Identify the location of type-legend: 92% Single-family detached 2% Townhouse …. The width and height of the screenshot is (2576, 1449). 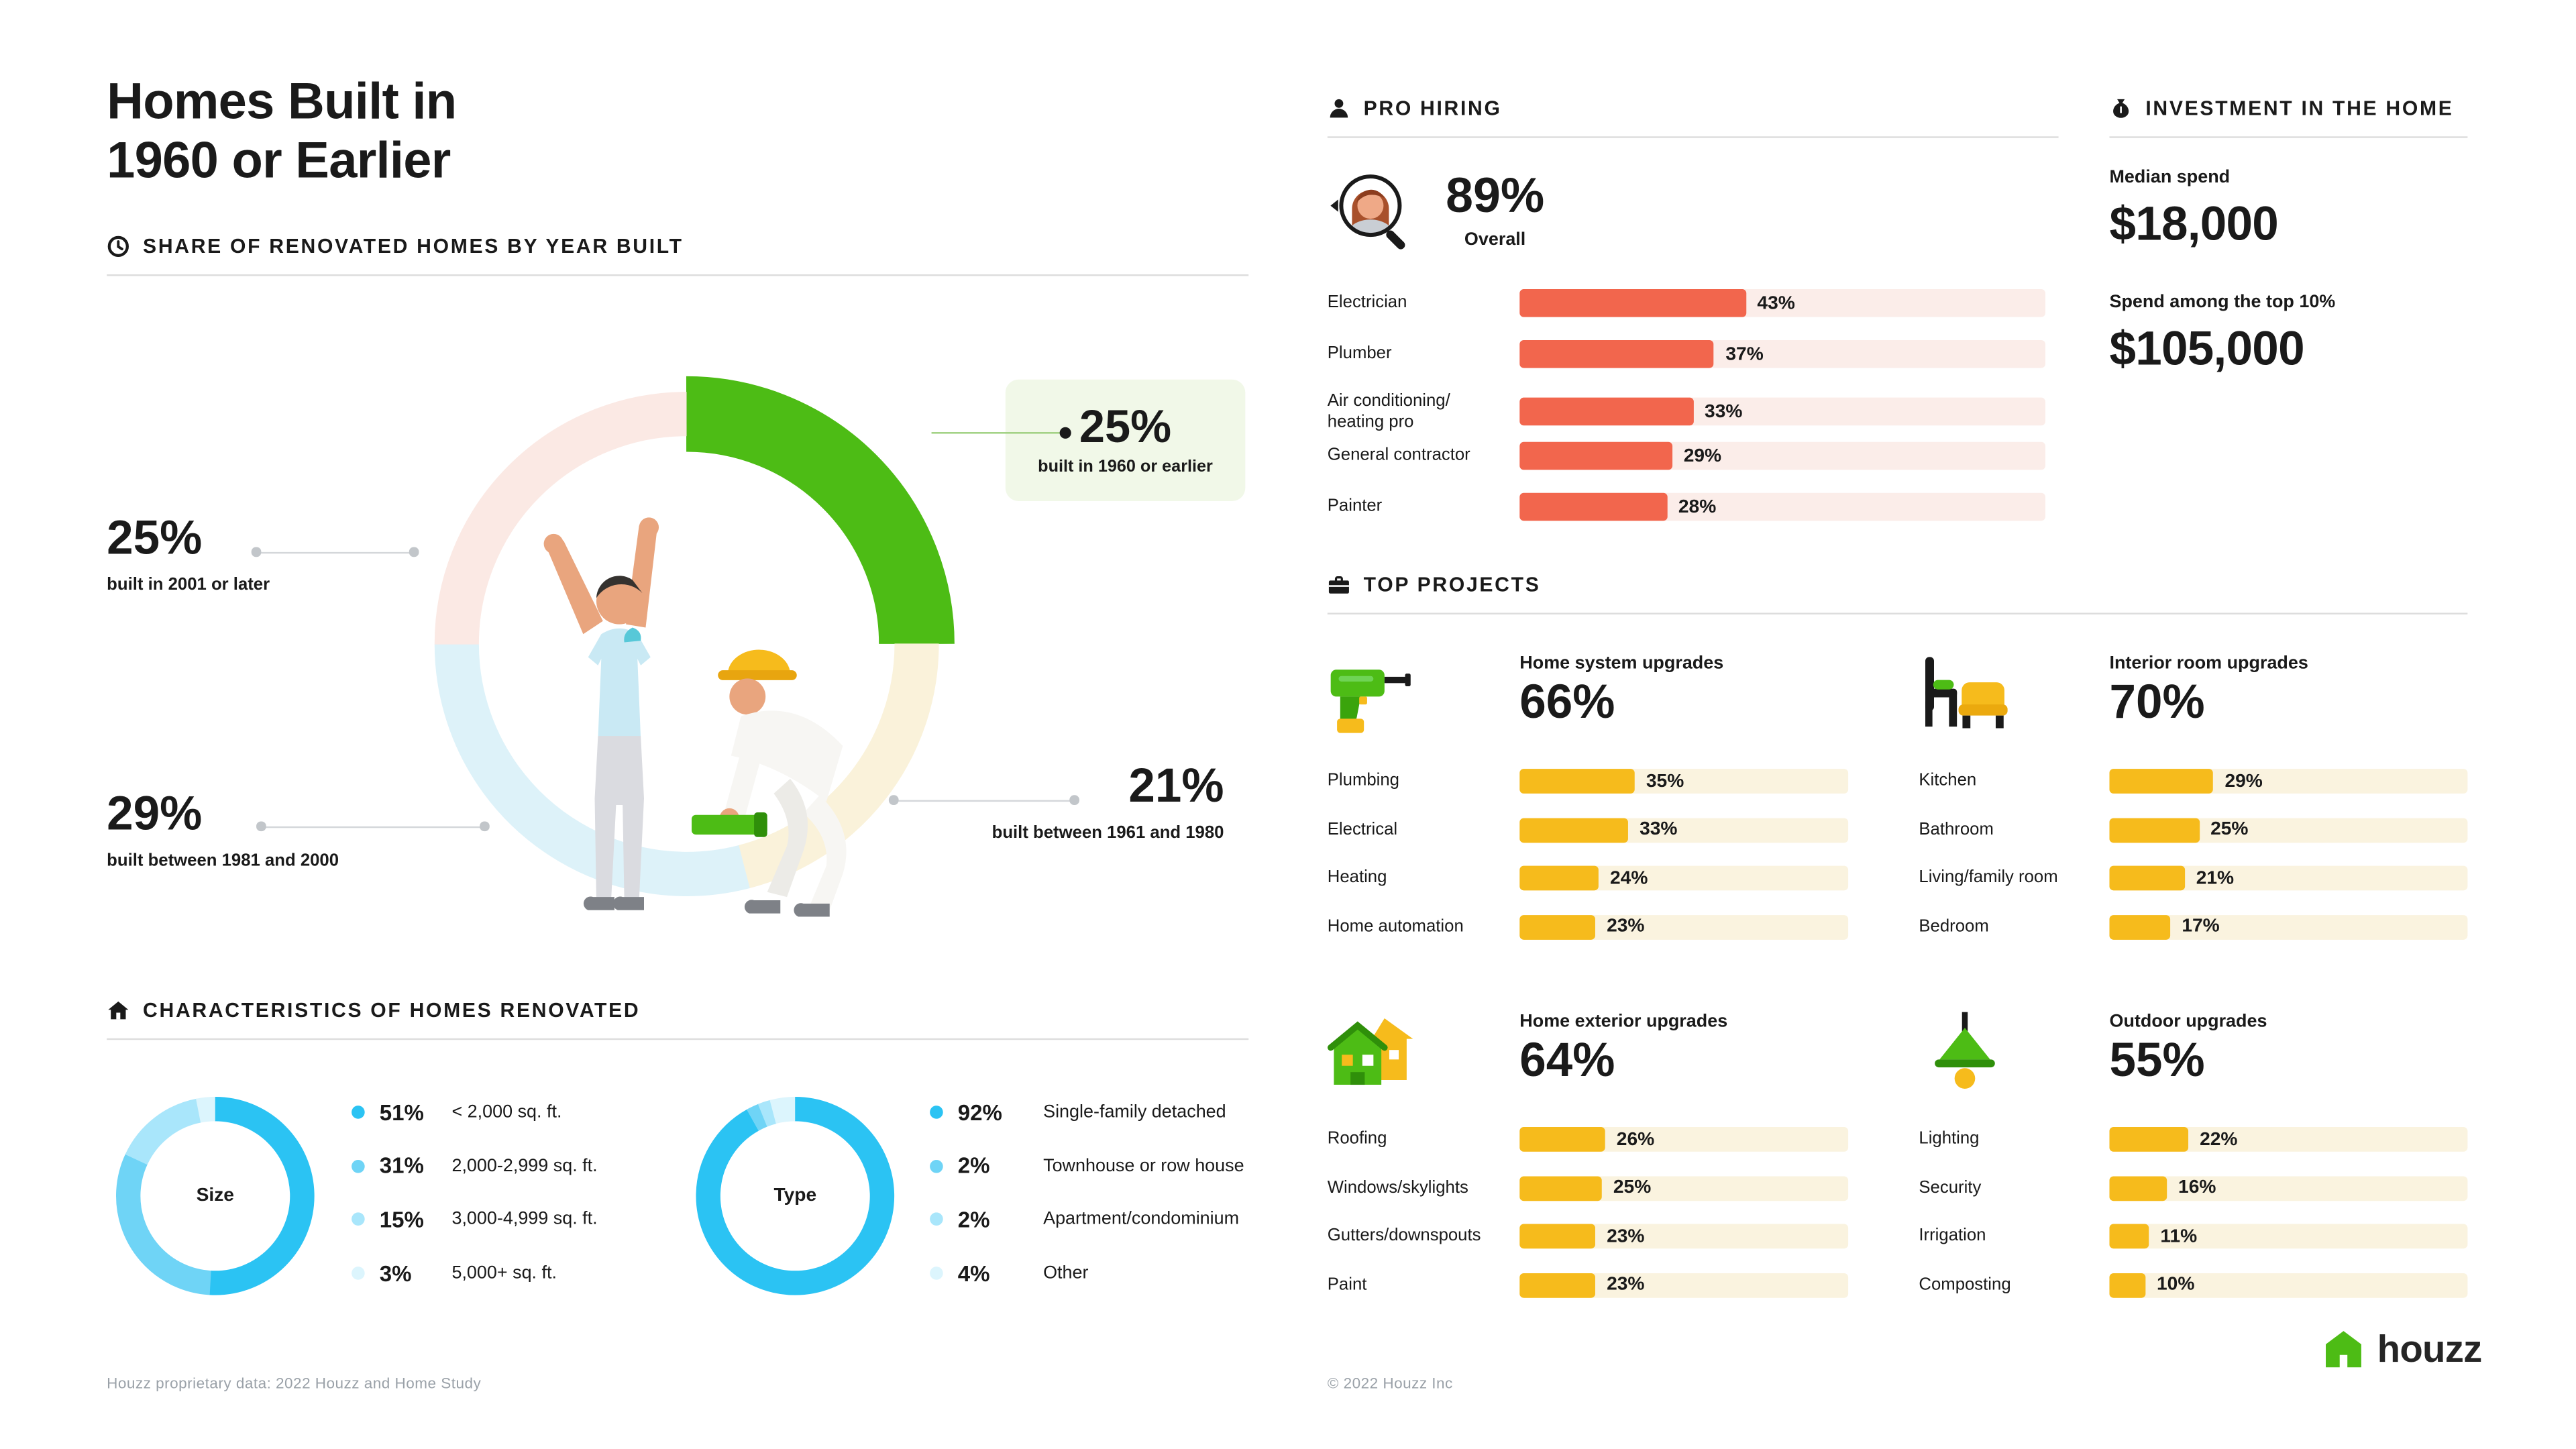
(1087, 1202).